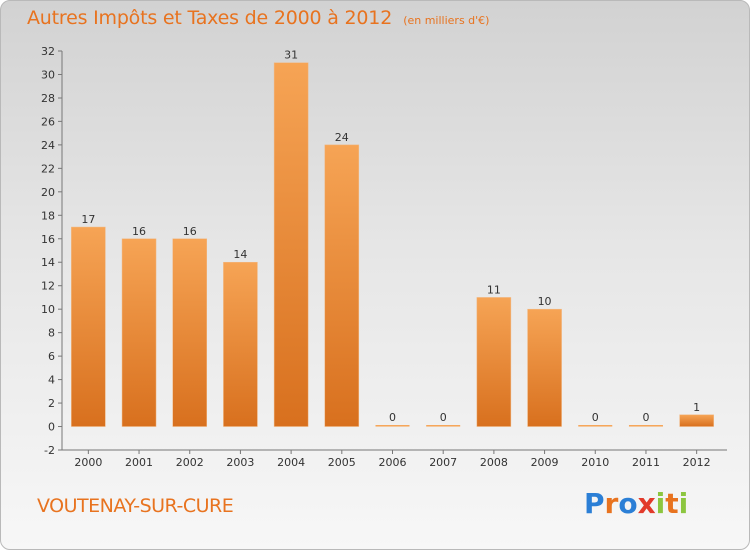 This screenshot has width=750, height=550. What do you see at coordinates (51, 427) in the screenshot?
I see `y-tick-label: 0` at bounding box center [51, 427].